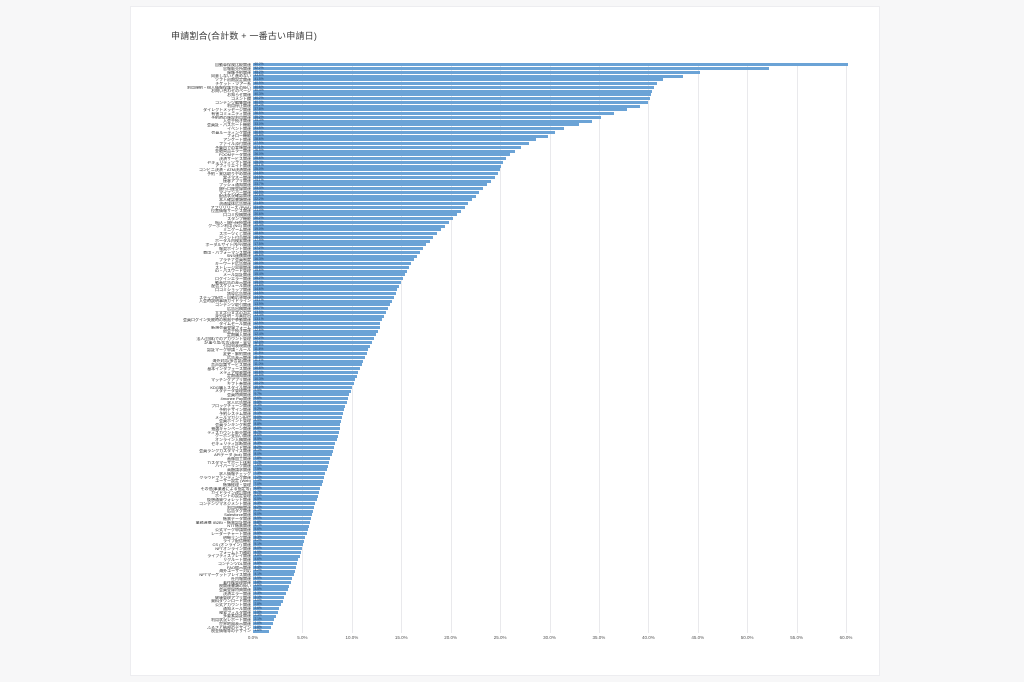  I want to click on bar-row: 広告タグ関連 6.1%, so click(536, 510).